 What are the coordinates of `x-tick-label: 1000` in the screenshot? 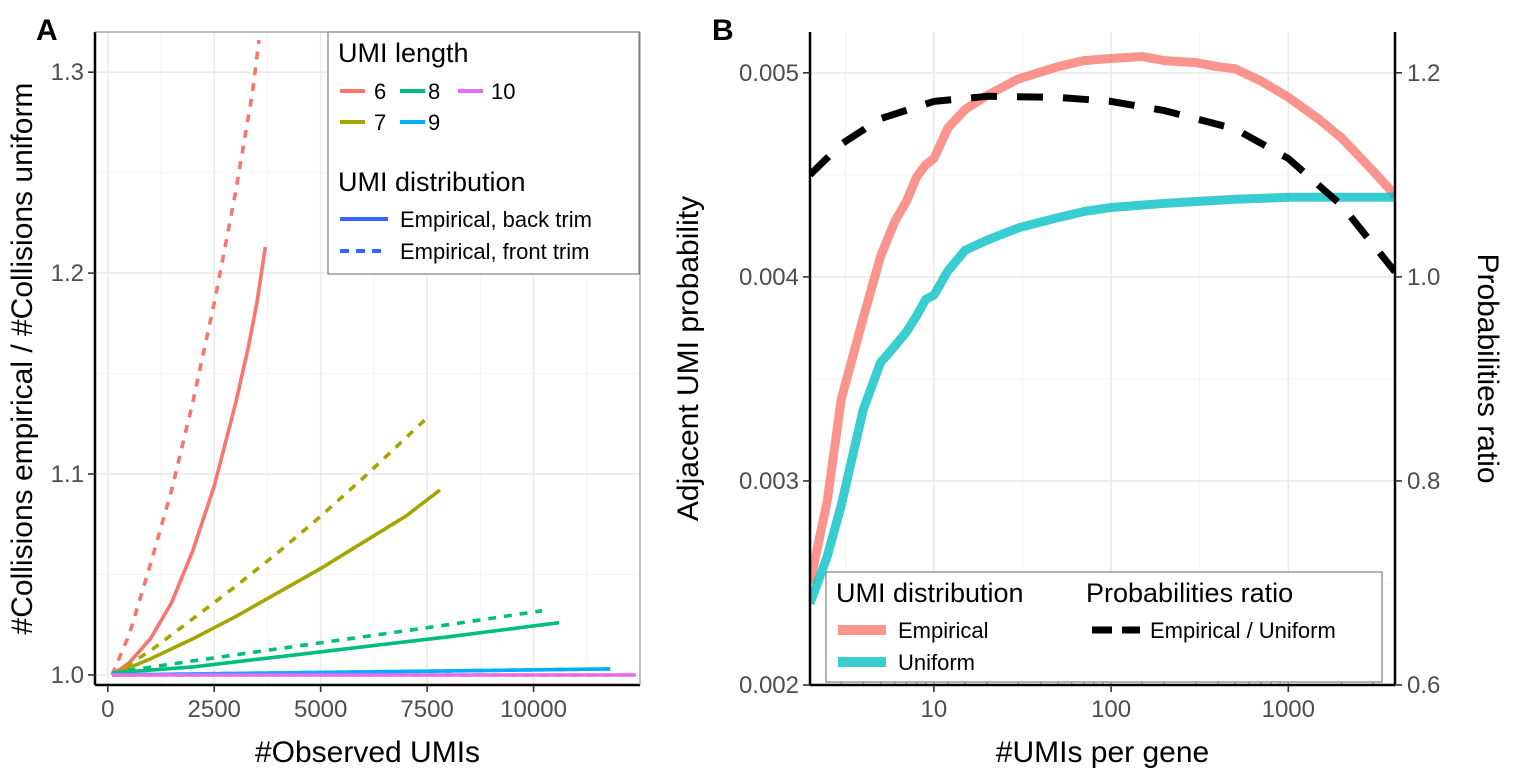 It's located at (1288, 709).